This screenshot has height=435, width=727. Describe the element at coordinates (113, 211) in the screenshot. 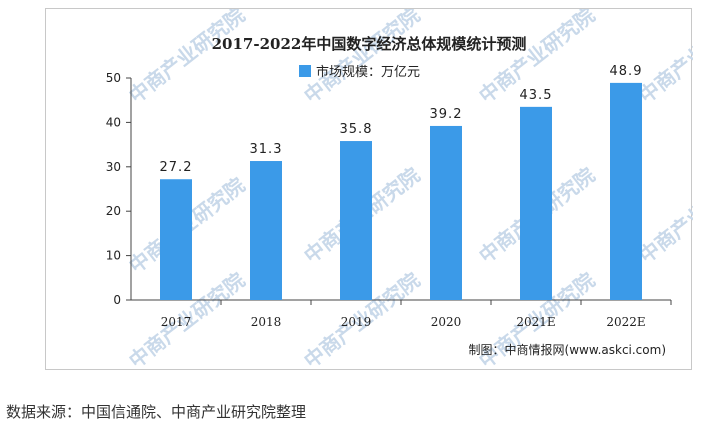

I see `y-tick-label: 20` at that location.